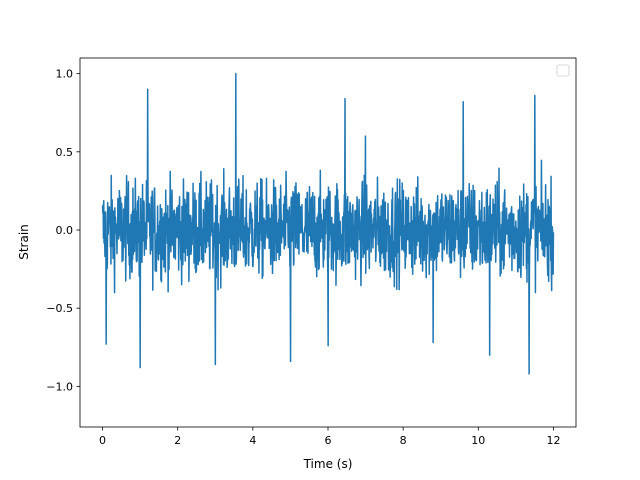 This screenshot has height=480, width=640. I want to click on y-tick-label: 1.0, so click(65, 74).